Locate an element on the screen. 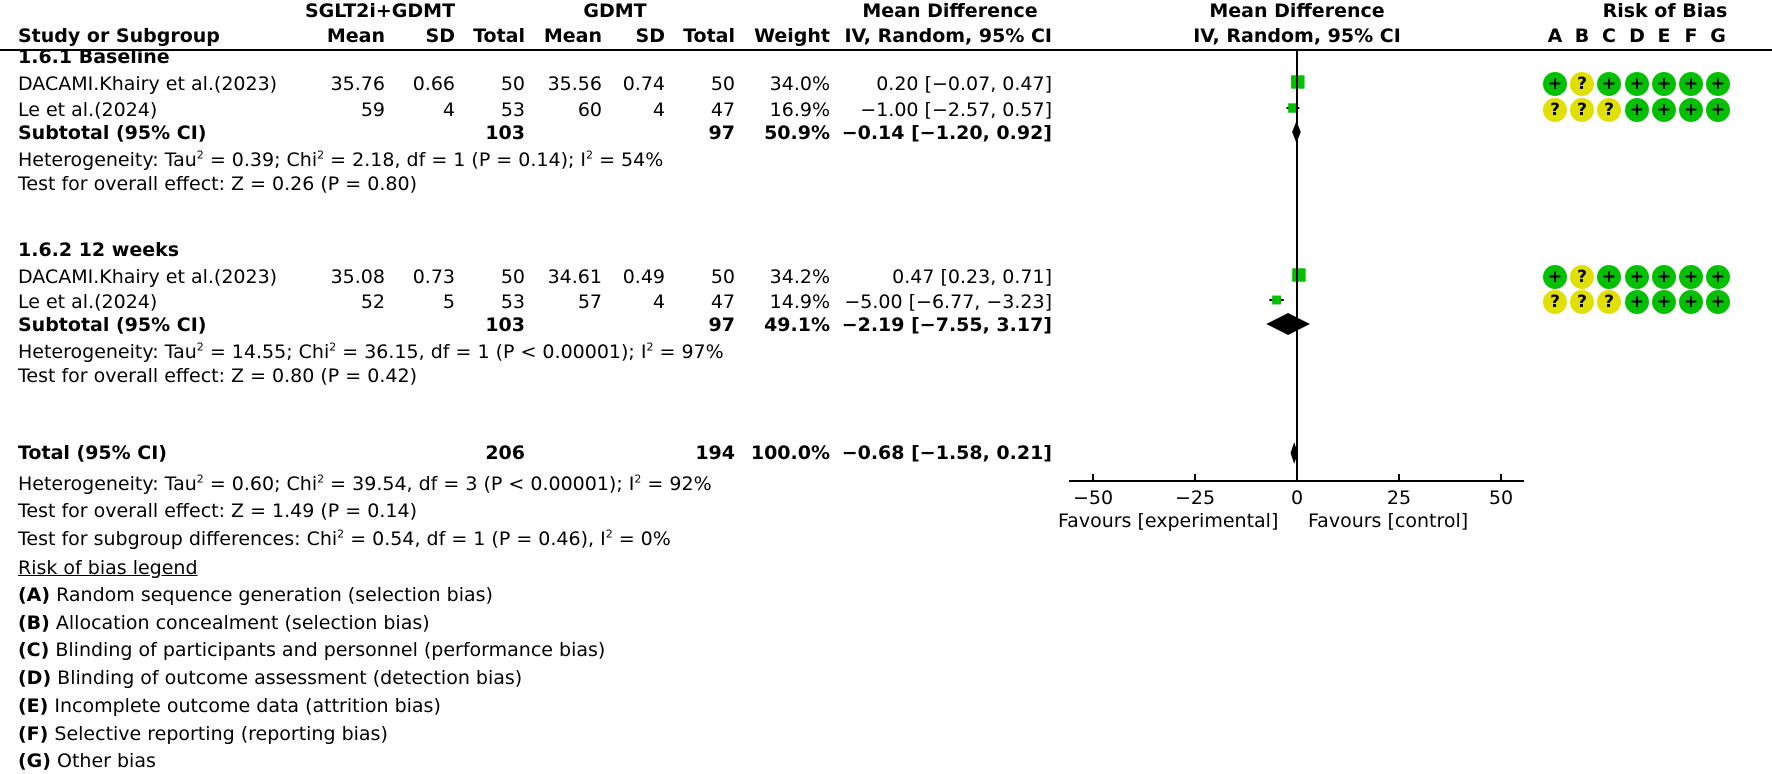 This screenshot has height=774, width=1772. tick-label: −25 is located at coordinates (1195, 498).